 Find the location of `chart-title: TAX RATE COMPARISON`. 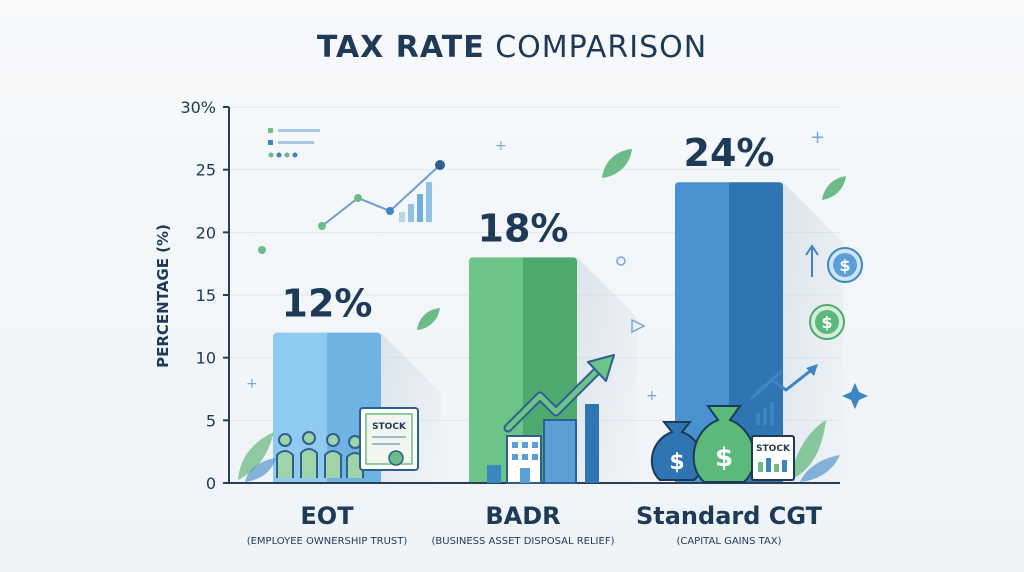

chart-title: TAX RATE COMPARISON is located at coordinates (512, 47).